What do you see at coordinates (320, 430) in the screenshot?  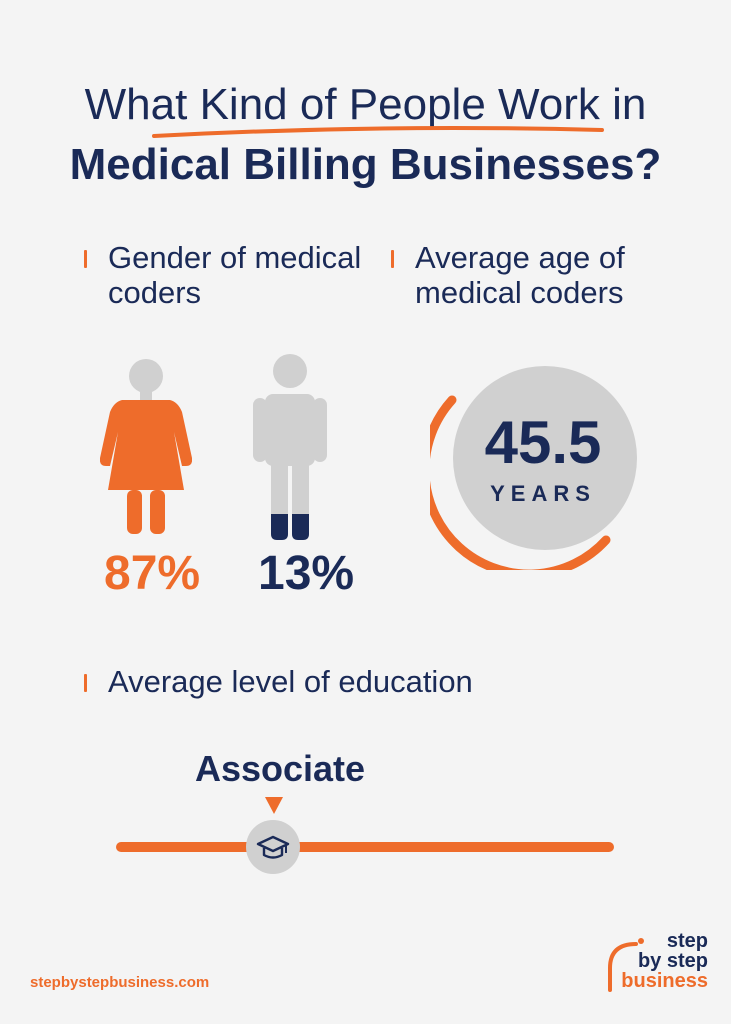 I see `male-arm-right` at bounding box center [320, 430].